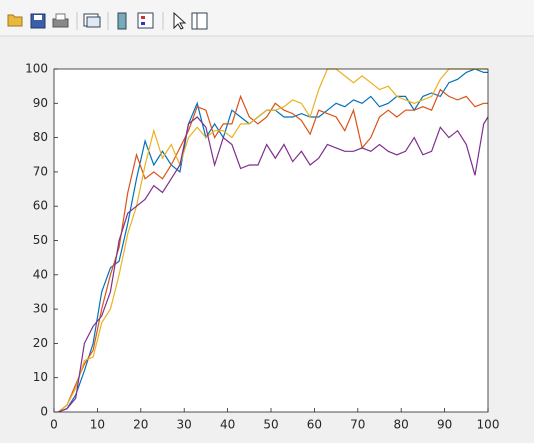 The width and height of the screenshot is (534, 443). What do you see at coordinates (92, 20) in the screenshot?
I see `link-button` at bounding box center [92, 20].